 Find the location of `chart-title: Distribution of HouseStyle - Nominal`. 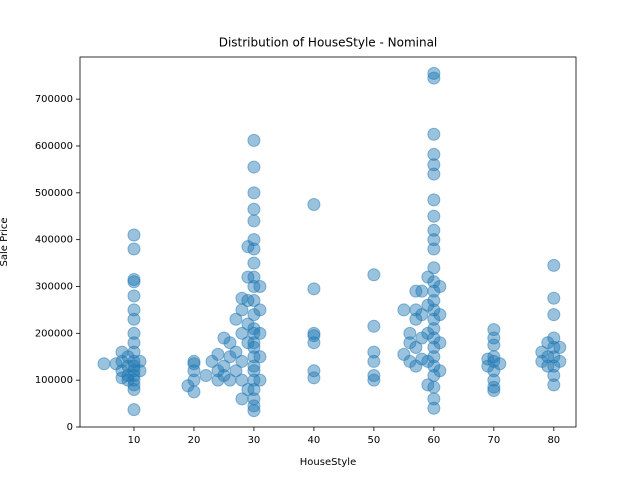

chart-title: Distribution of HouseStyle - Nominal is located at coordinates (328, 43).